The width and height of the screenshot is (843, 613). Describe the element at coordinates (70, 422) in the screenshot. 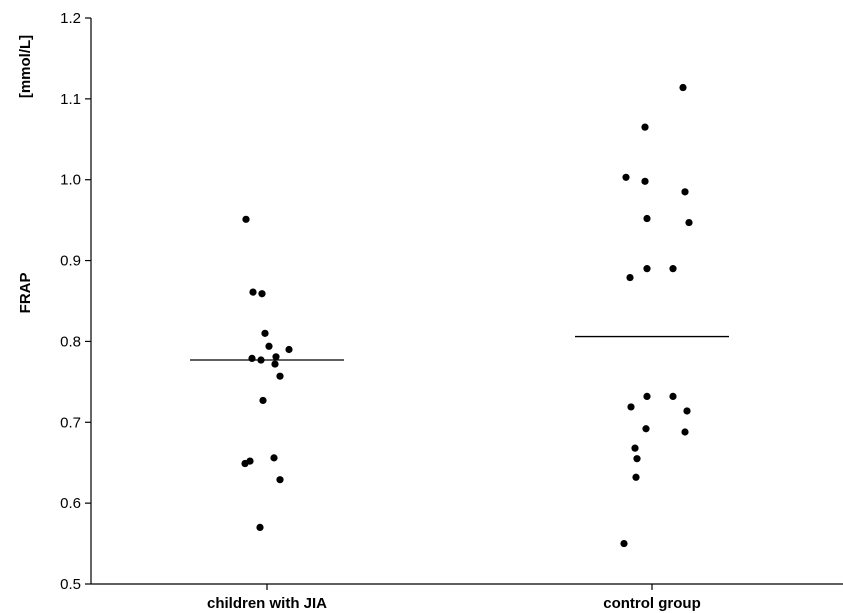

I see `y-tick-label: 0.7` at that location.